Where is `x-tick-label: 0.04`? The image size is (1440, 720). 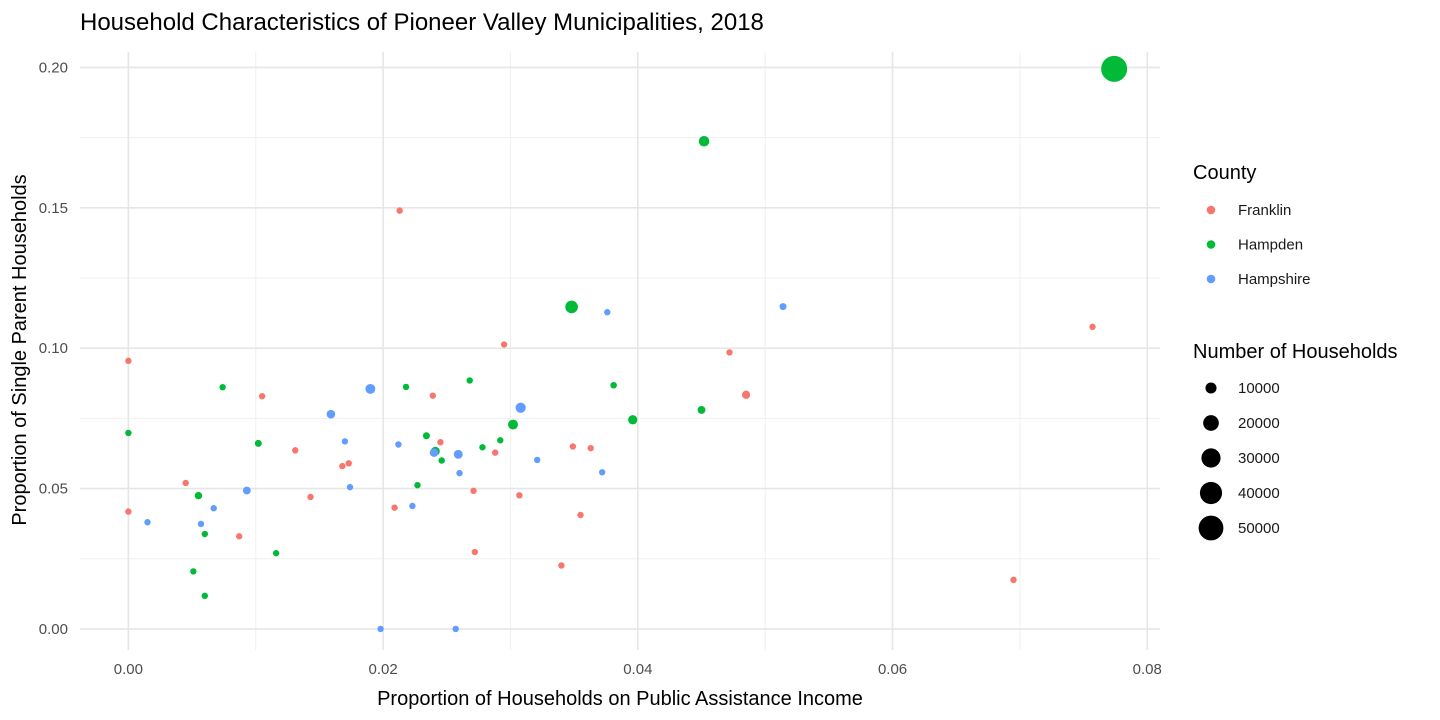 x-tick-label: 0.04 is located at coordinates (637, 669).